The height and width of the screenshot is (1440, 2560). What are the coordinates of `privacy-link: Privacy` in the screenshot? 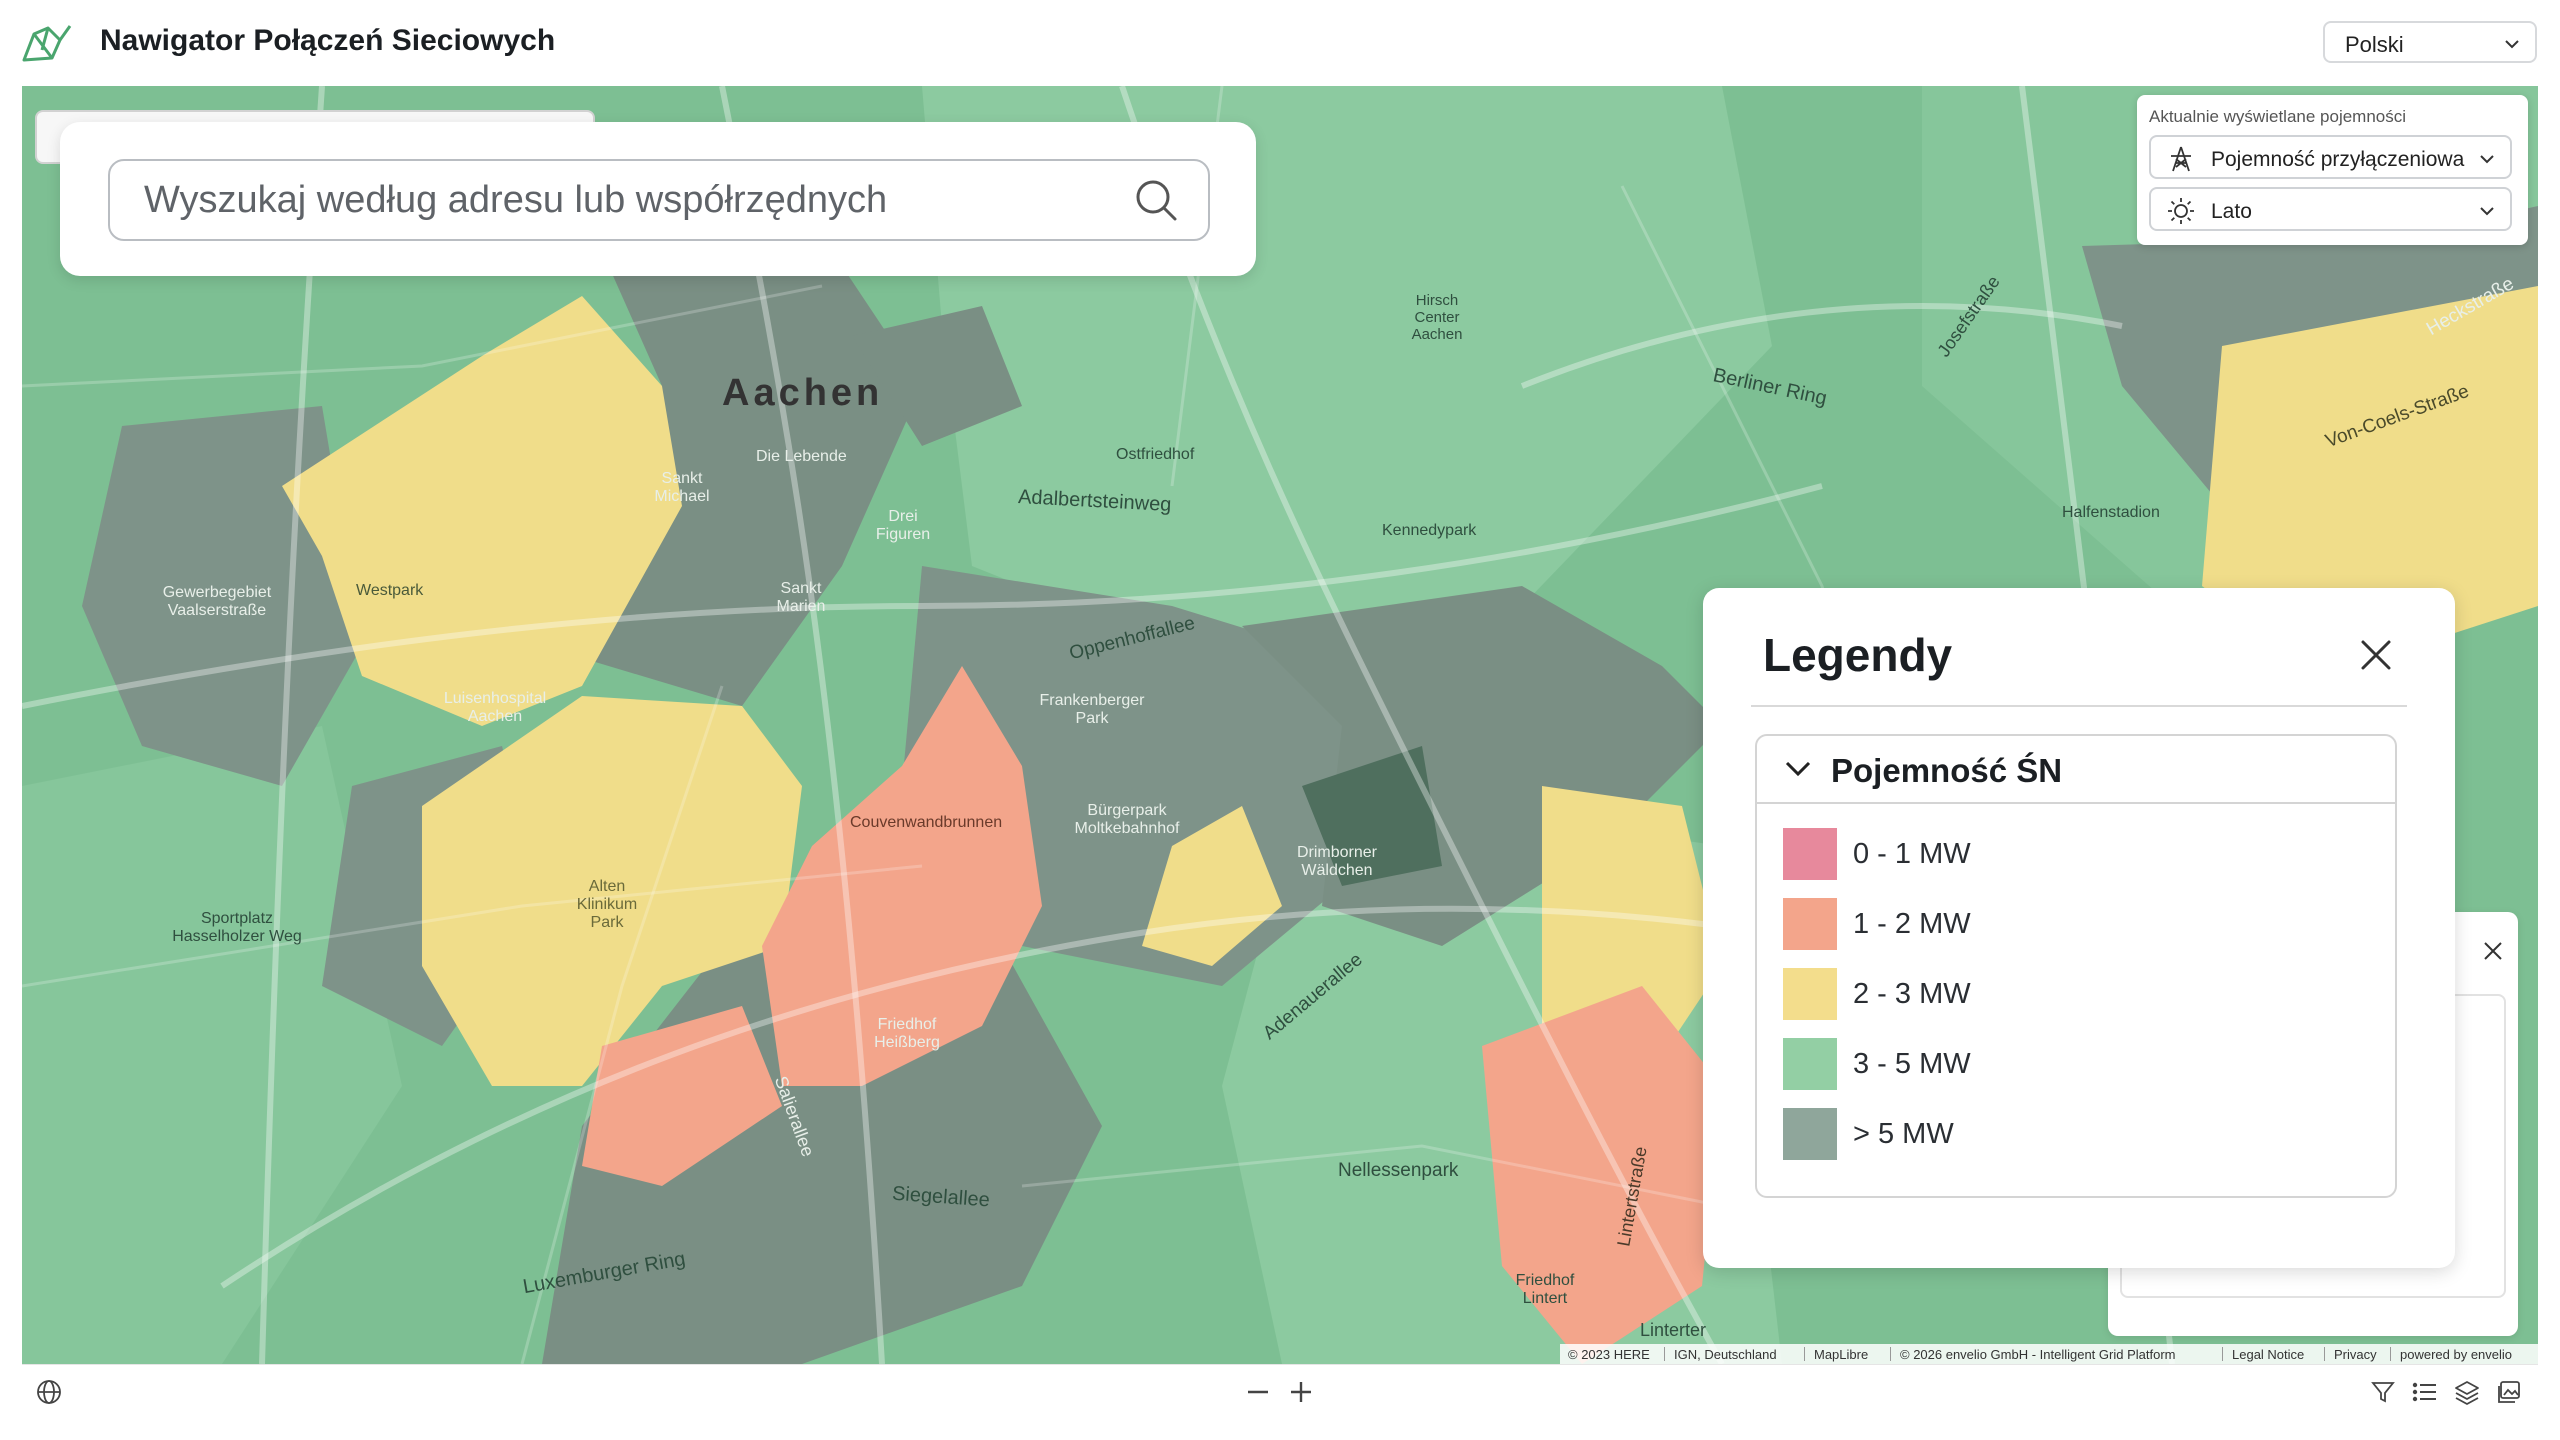 It's located at (2355, 1354).